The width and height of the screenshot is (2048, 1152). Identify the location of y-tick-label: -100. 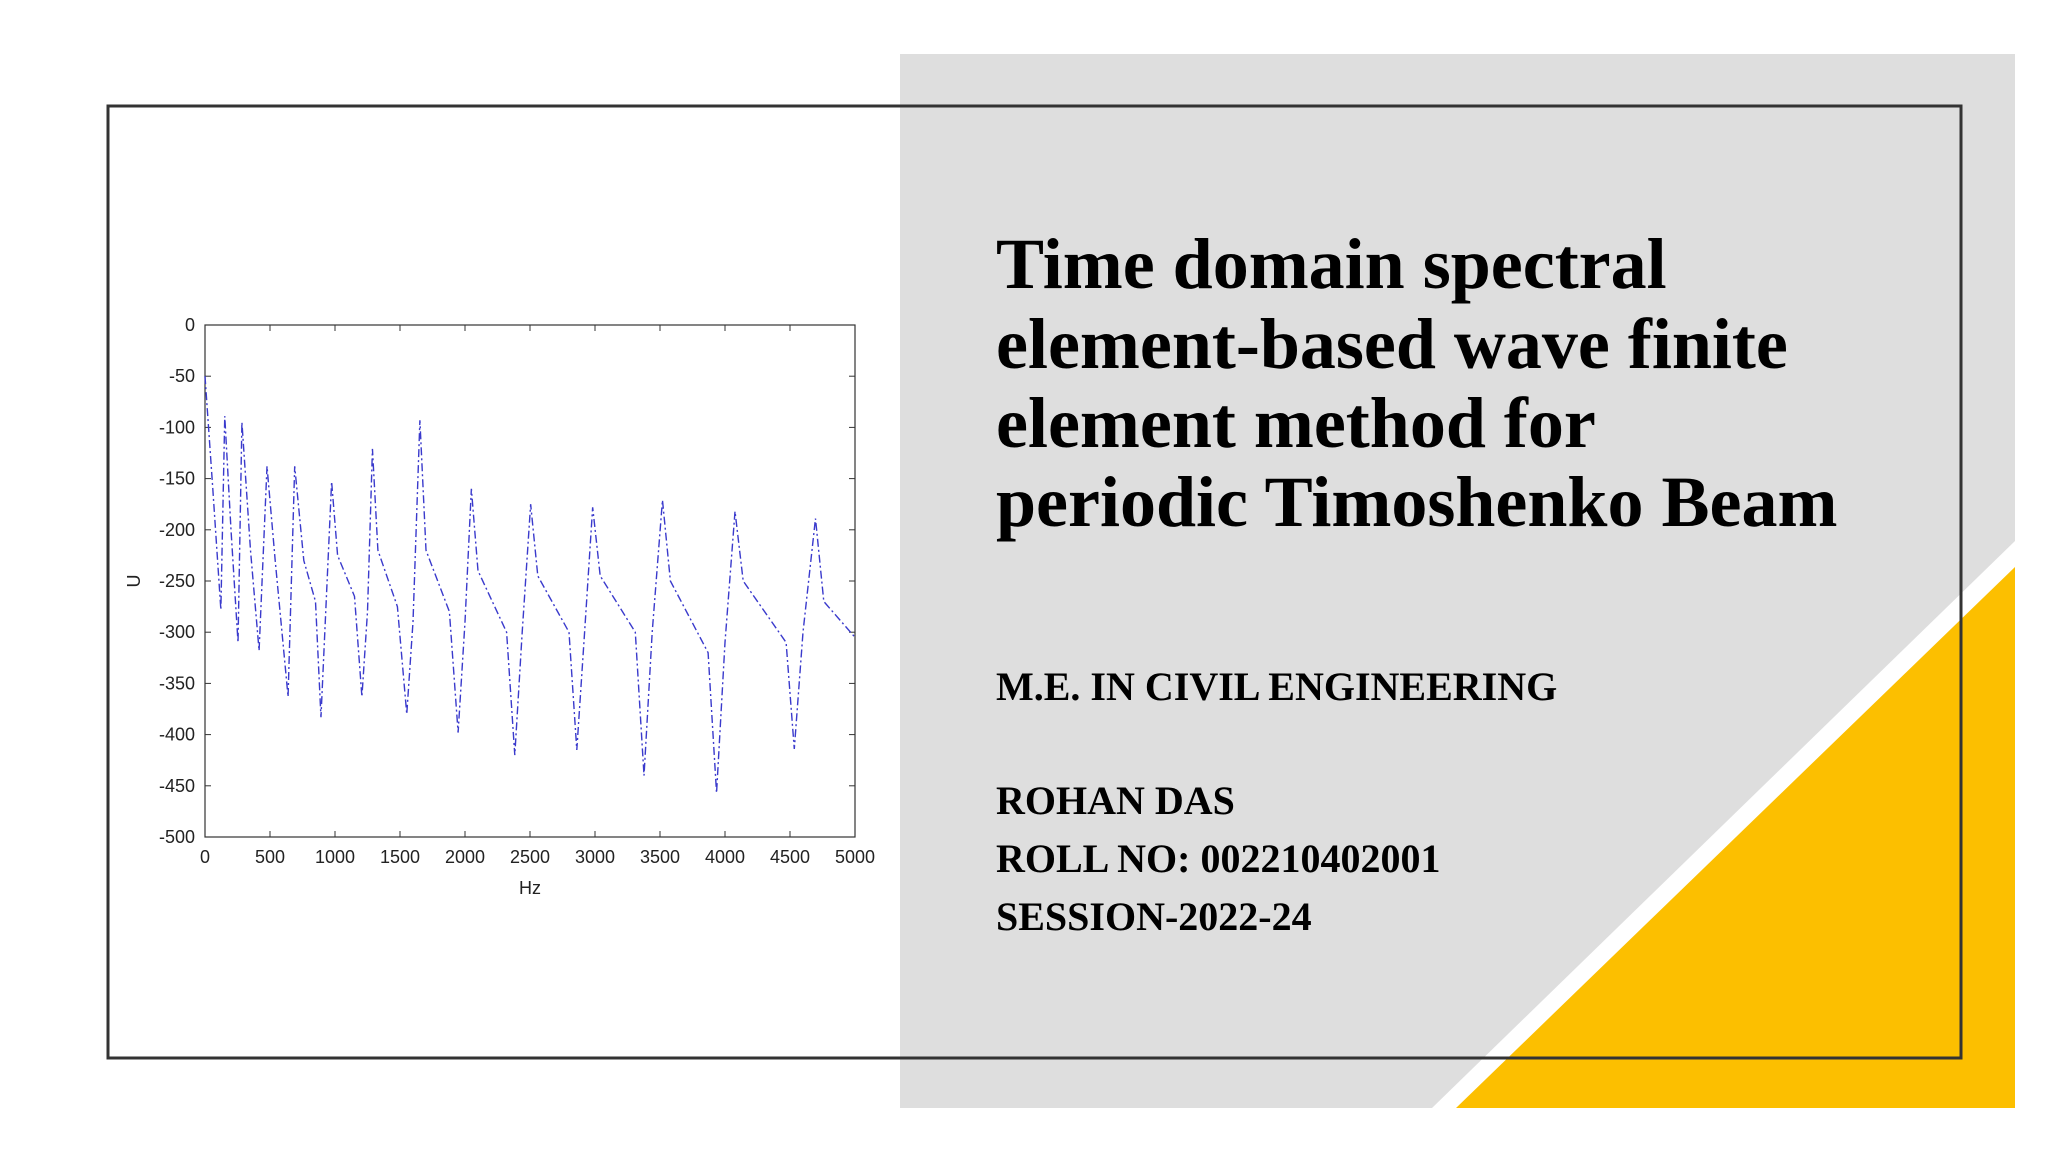
(177, 427).